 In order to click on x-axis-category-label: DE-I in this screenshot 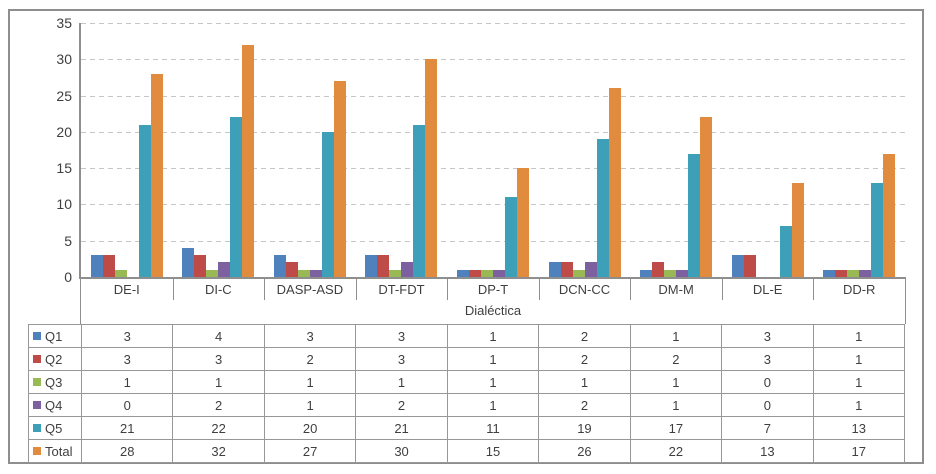, I will do `click(126, 289)`.